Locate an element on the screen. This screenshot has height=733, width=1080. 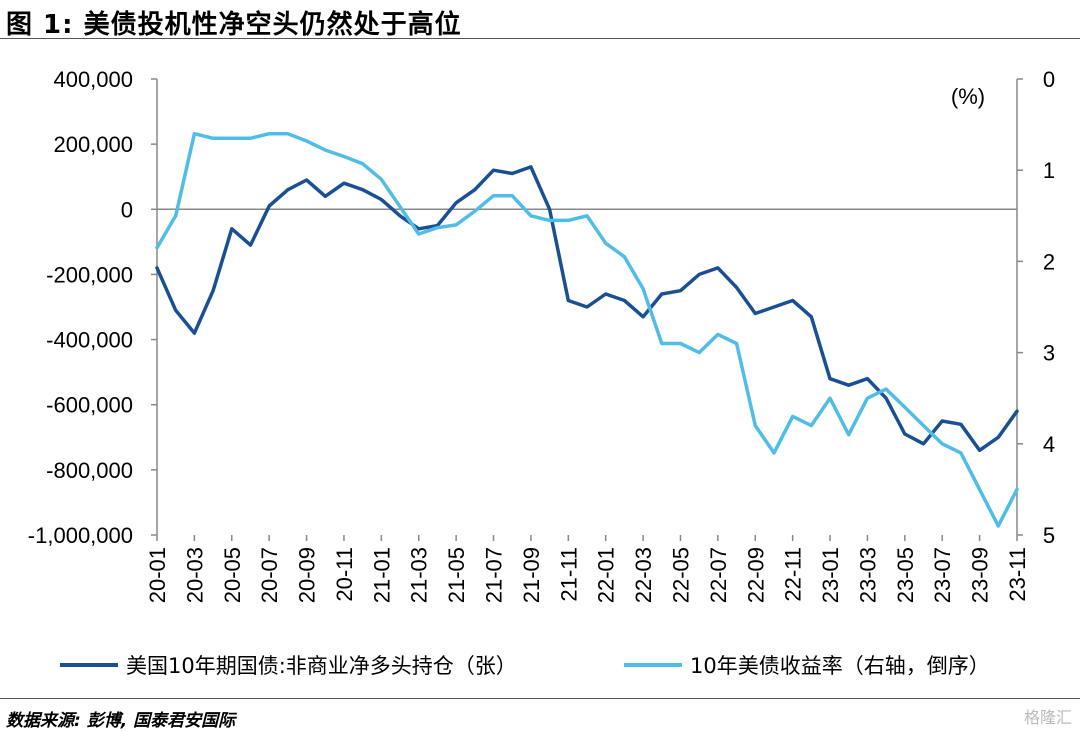
x-tick-label: 20-01 is located at coordinates (157, 575).